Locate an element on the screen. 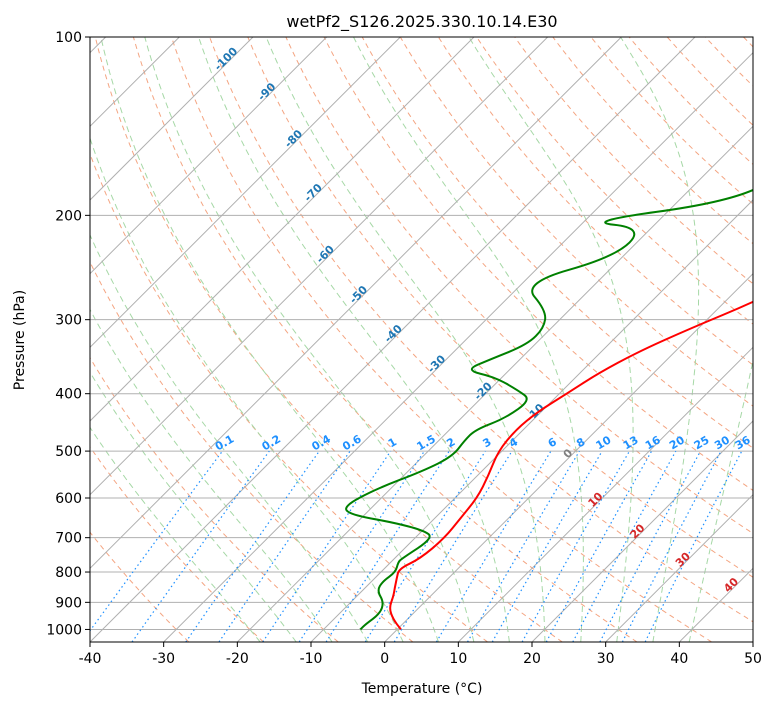 Image resolution: width=775 pixels, height=708 pixels. y-tick-label: 600 is located at coordinates (68, 499).